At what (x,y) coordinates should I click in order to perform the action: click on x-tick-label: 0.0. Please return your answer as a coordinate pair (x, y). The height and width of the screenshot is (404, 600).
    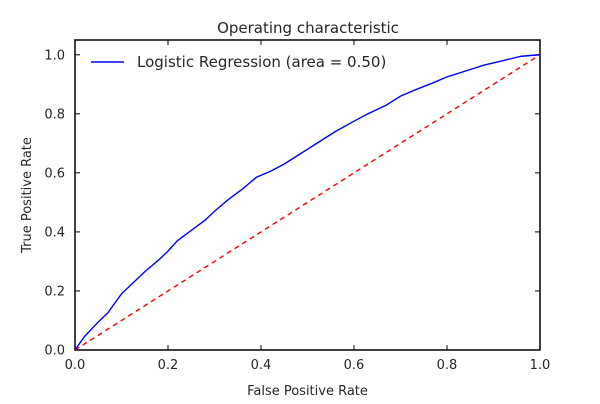
    Looking at the image, I should click on (75, 365).